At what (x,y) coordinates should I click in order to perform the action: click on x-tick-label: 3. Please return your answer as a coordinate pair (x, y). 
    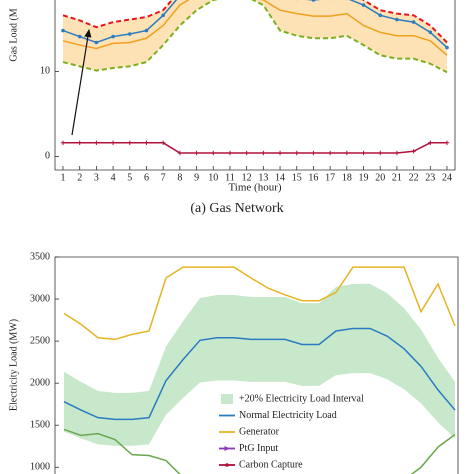
    Looking at the image, I should click on (96, 177).